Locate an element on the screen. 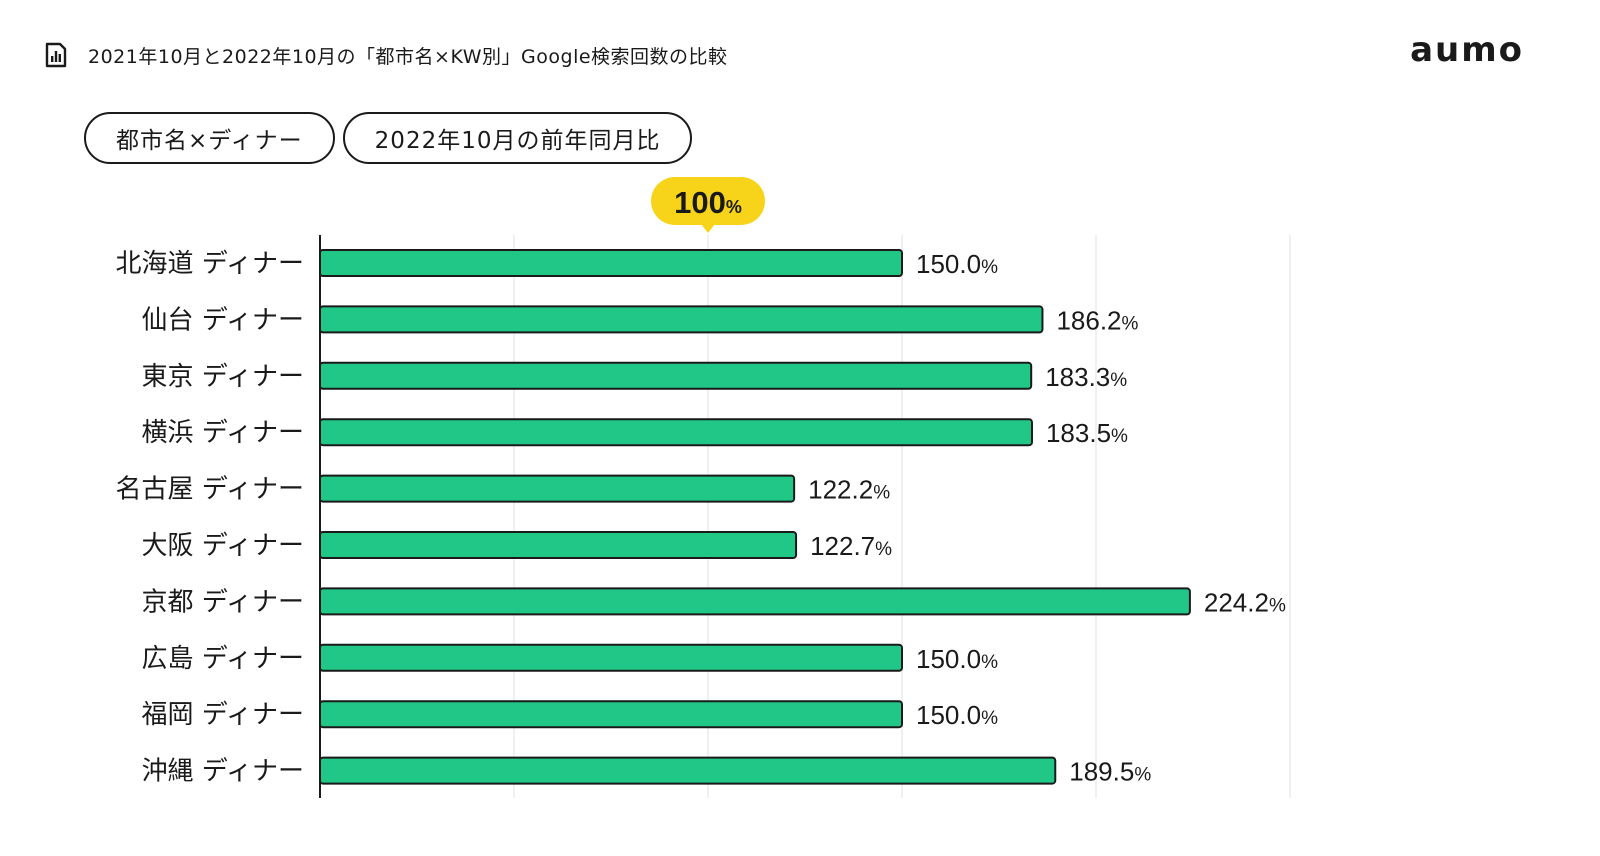 Image resolution: width=1600 pixels, height=856 pixels. value-unit-8: % is located at coordinates (989, 718).